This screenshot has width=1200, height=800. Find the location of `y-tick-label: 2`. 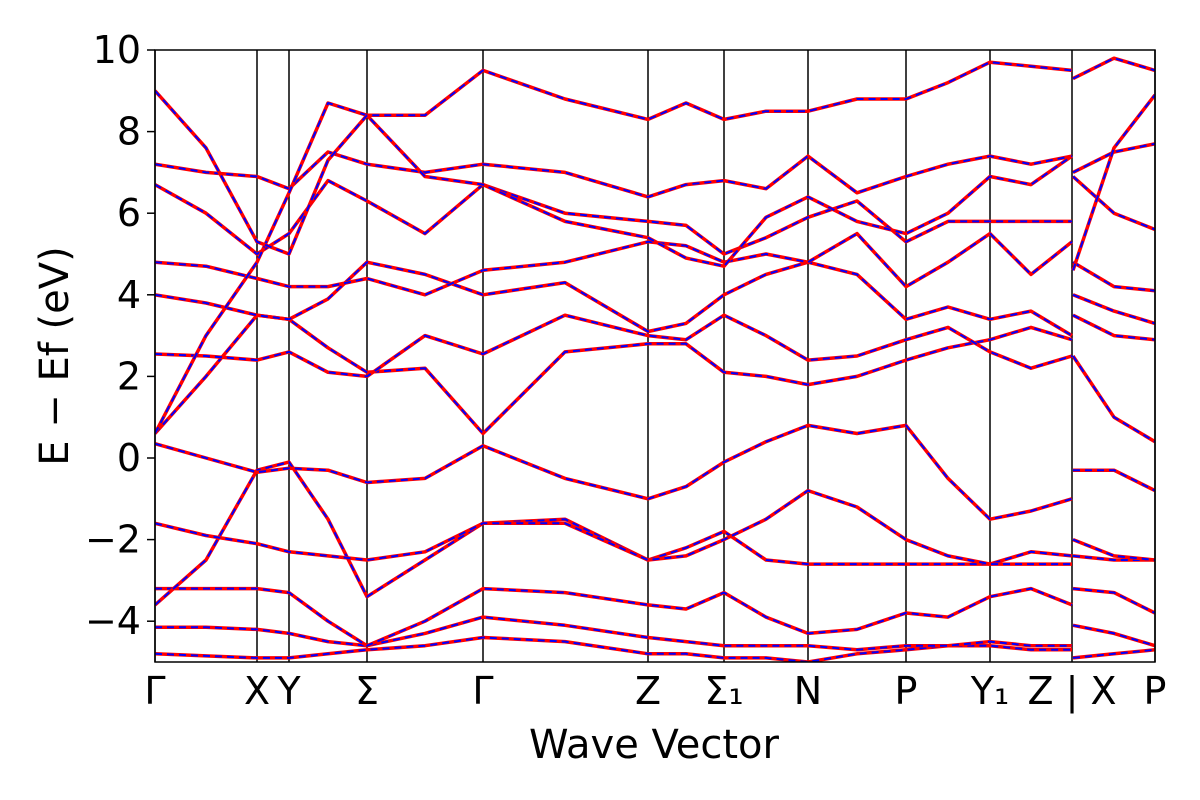

y-tick-label: 2 is located at coordinates (129, 376).